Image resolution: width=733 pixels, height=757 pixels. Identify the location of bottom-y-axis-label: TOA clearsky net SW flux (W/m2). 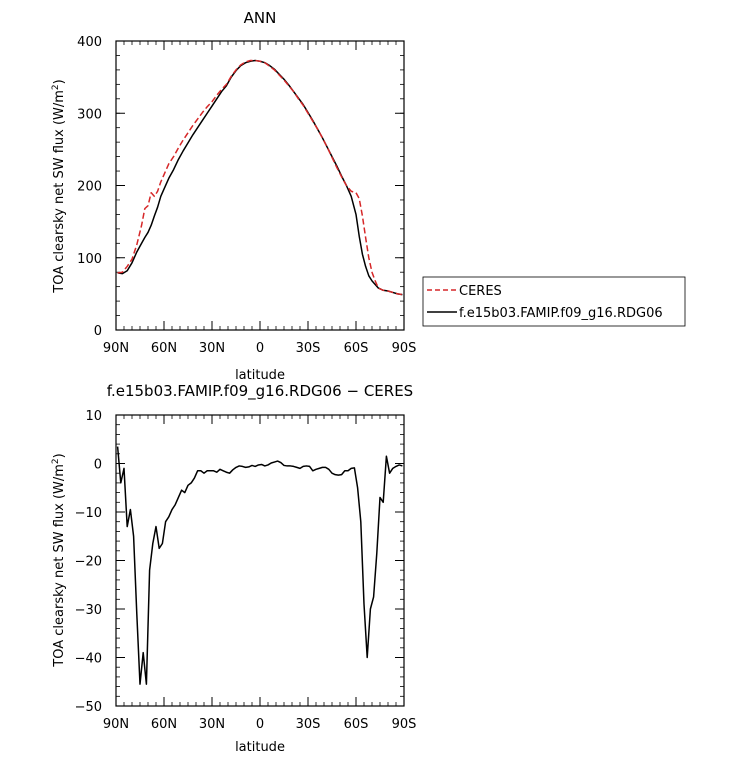
(59, 560).